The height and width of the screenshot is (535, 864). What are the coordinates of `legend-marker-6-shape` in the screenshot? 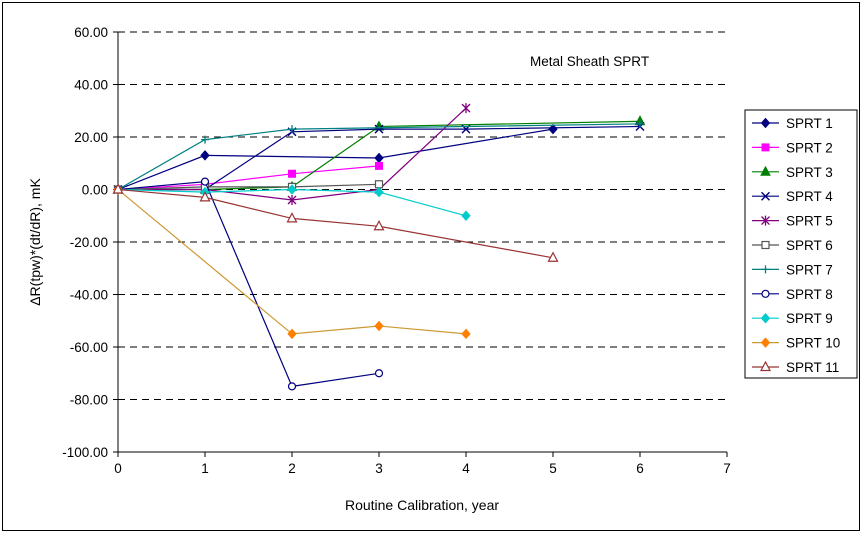 It's located at (765, 245).